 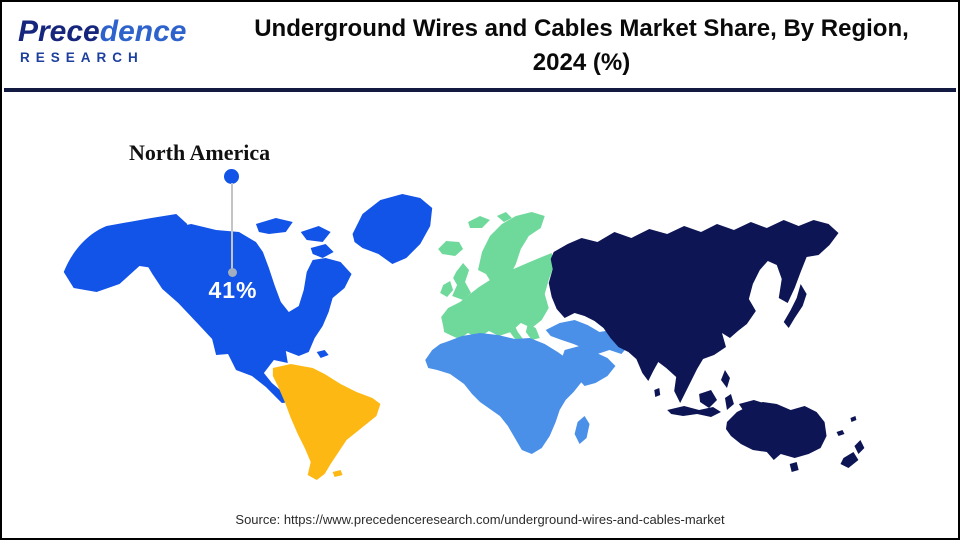 I want to click on landmass-sulawesi, so click(x=729, y=402).